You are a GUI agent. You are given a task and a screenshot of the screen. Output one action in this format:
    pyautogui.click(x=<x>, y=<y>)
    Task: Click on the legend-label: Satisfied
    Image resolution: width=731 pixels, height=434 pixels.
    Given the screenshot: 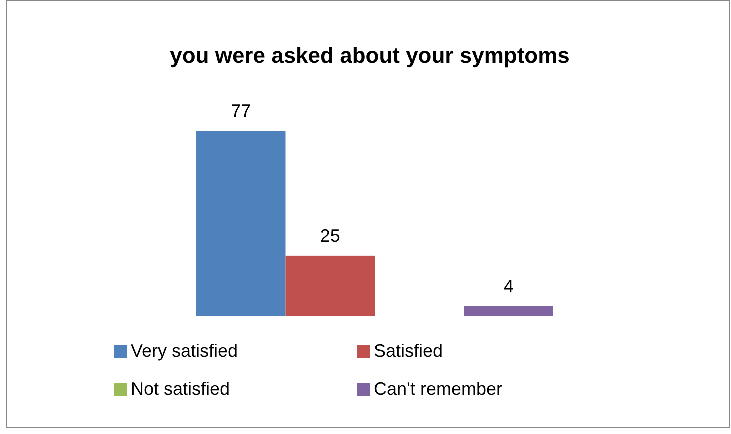 What is the action you would take?
    pyautogui.click(x=409, y=351)
    